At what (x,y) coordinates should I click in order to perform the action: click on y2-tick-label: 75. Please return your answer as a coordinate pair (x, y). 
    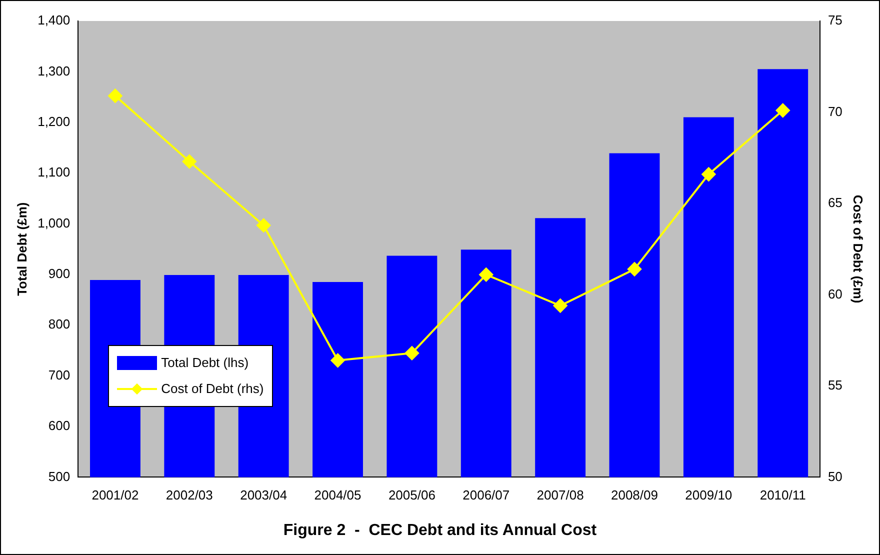
    Looking at the image, I should click on (835, 20).